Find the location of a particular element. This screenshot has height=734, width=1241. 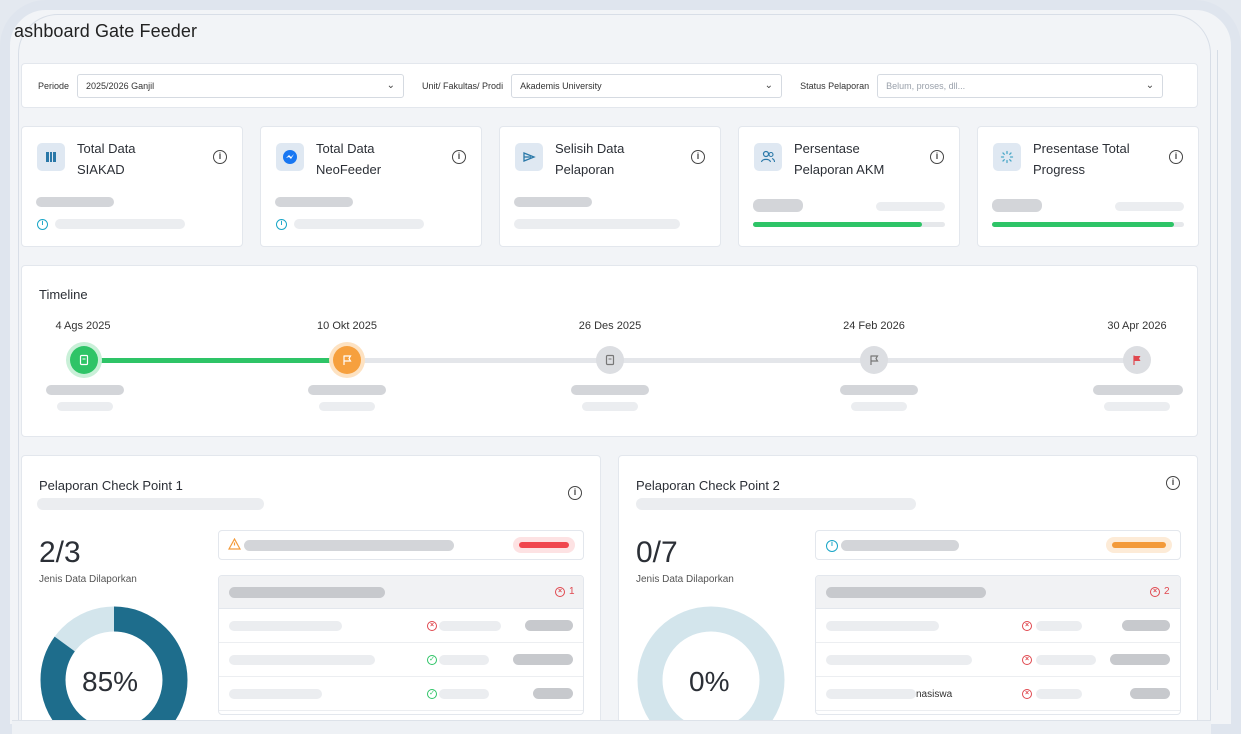

status-label: Status Pelaporan is located at coordinates (835, 85).